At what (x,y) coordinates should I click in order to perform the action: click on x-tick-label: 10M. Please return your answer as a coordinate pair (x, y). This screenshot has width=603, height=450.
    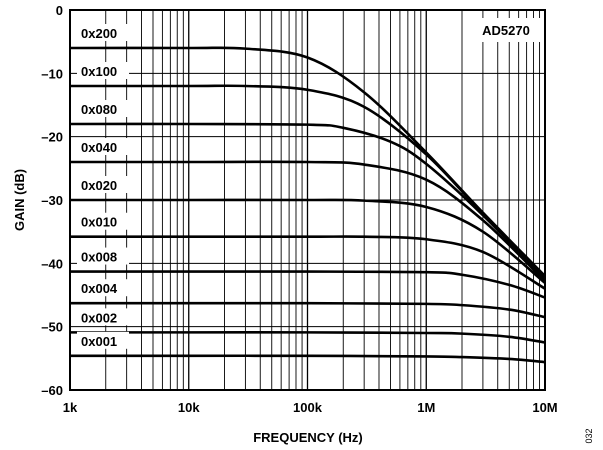
    Looking at the image, I should click on (544, 407).